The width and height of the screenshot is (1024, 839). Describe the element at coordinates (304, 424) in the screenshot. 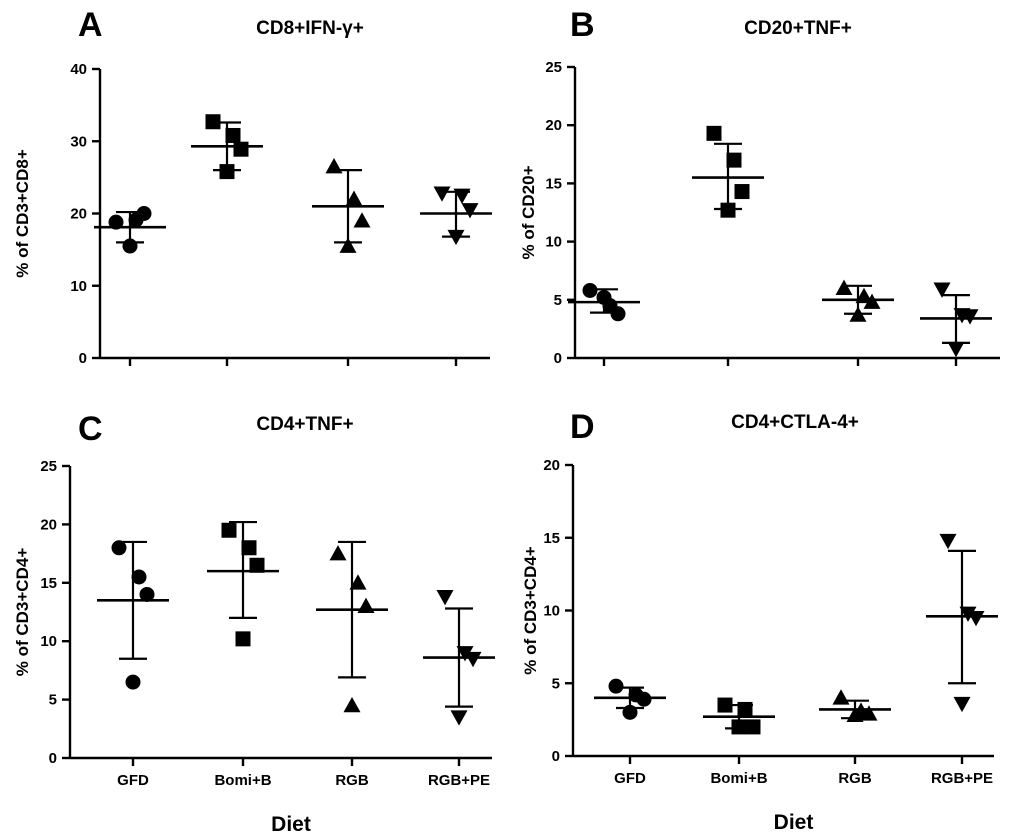

I see `panel-title: CD4+TNF+` at that location.